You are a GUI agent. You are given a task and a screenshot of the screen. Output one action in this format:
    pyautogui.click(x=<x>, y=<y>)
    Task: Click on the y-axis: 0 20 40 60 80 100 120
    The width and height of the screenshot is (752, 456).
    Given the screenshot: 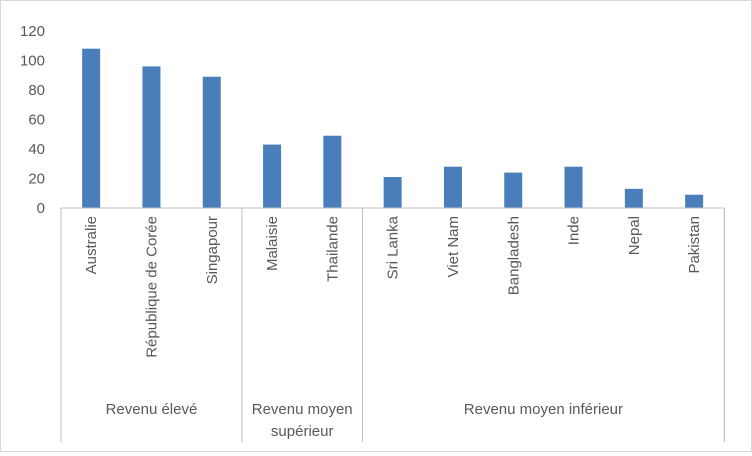 What is the action you would take?
    pyautogui.click(x=32, y=120)
    